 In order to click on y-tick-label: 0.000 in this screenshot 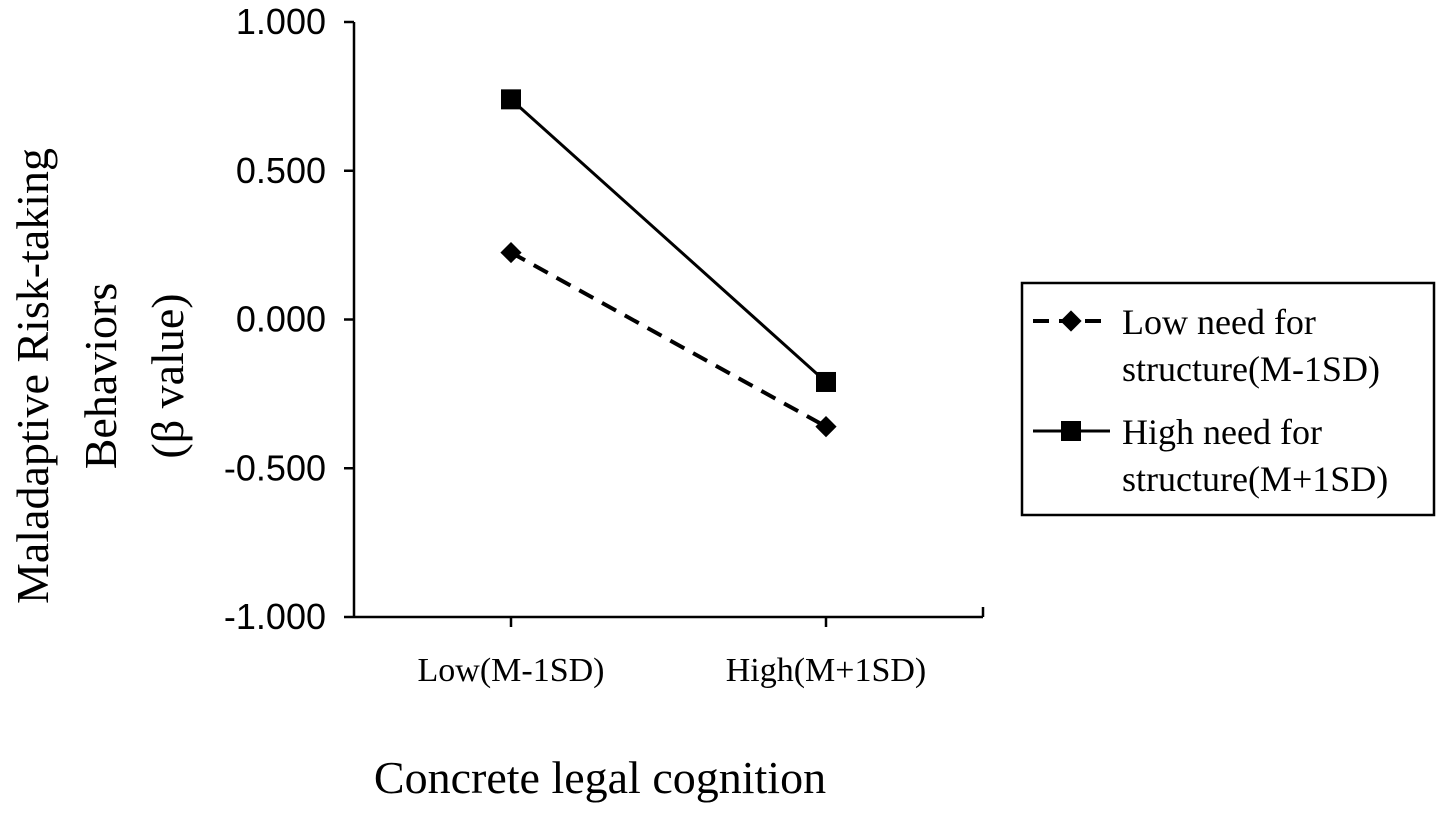, I will do `click(281, 319)`.